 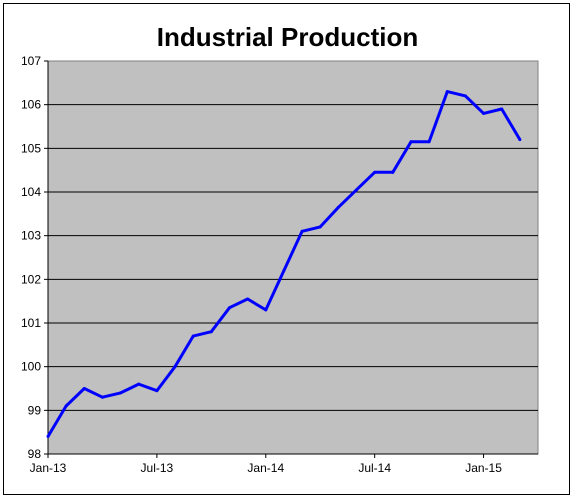 What do you see at coordinates (374, 468) in the screenshot?
I see `x-tick-label: Jul-14` at bounding box center [374, 468].